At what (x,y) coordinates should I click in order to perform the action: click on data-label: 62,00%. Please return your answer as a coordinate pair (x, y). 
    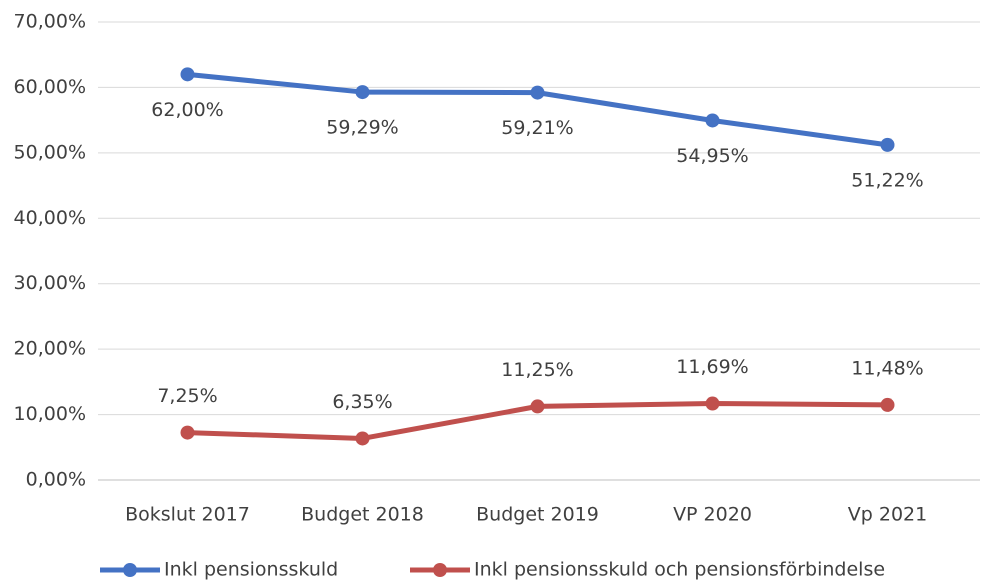
    Looking at the image, I should click on (187, 110).